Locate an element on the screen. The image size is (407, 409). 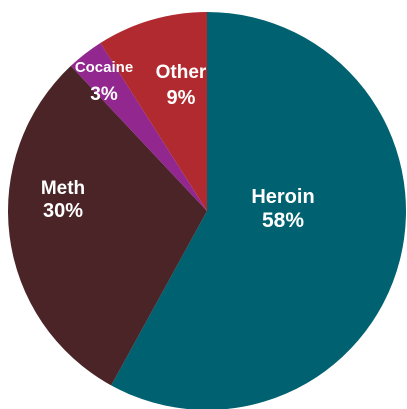
slice-other is located at coordinates (153, 111).